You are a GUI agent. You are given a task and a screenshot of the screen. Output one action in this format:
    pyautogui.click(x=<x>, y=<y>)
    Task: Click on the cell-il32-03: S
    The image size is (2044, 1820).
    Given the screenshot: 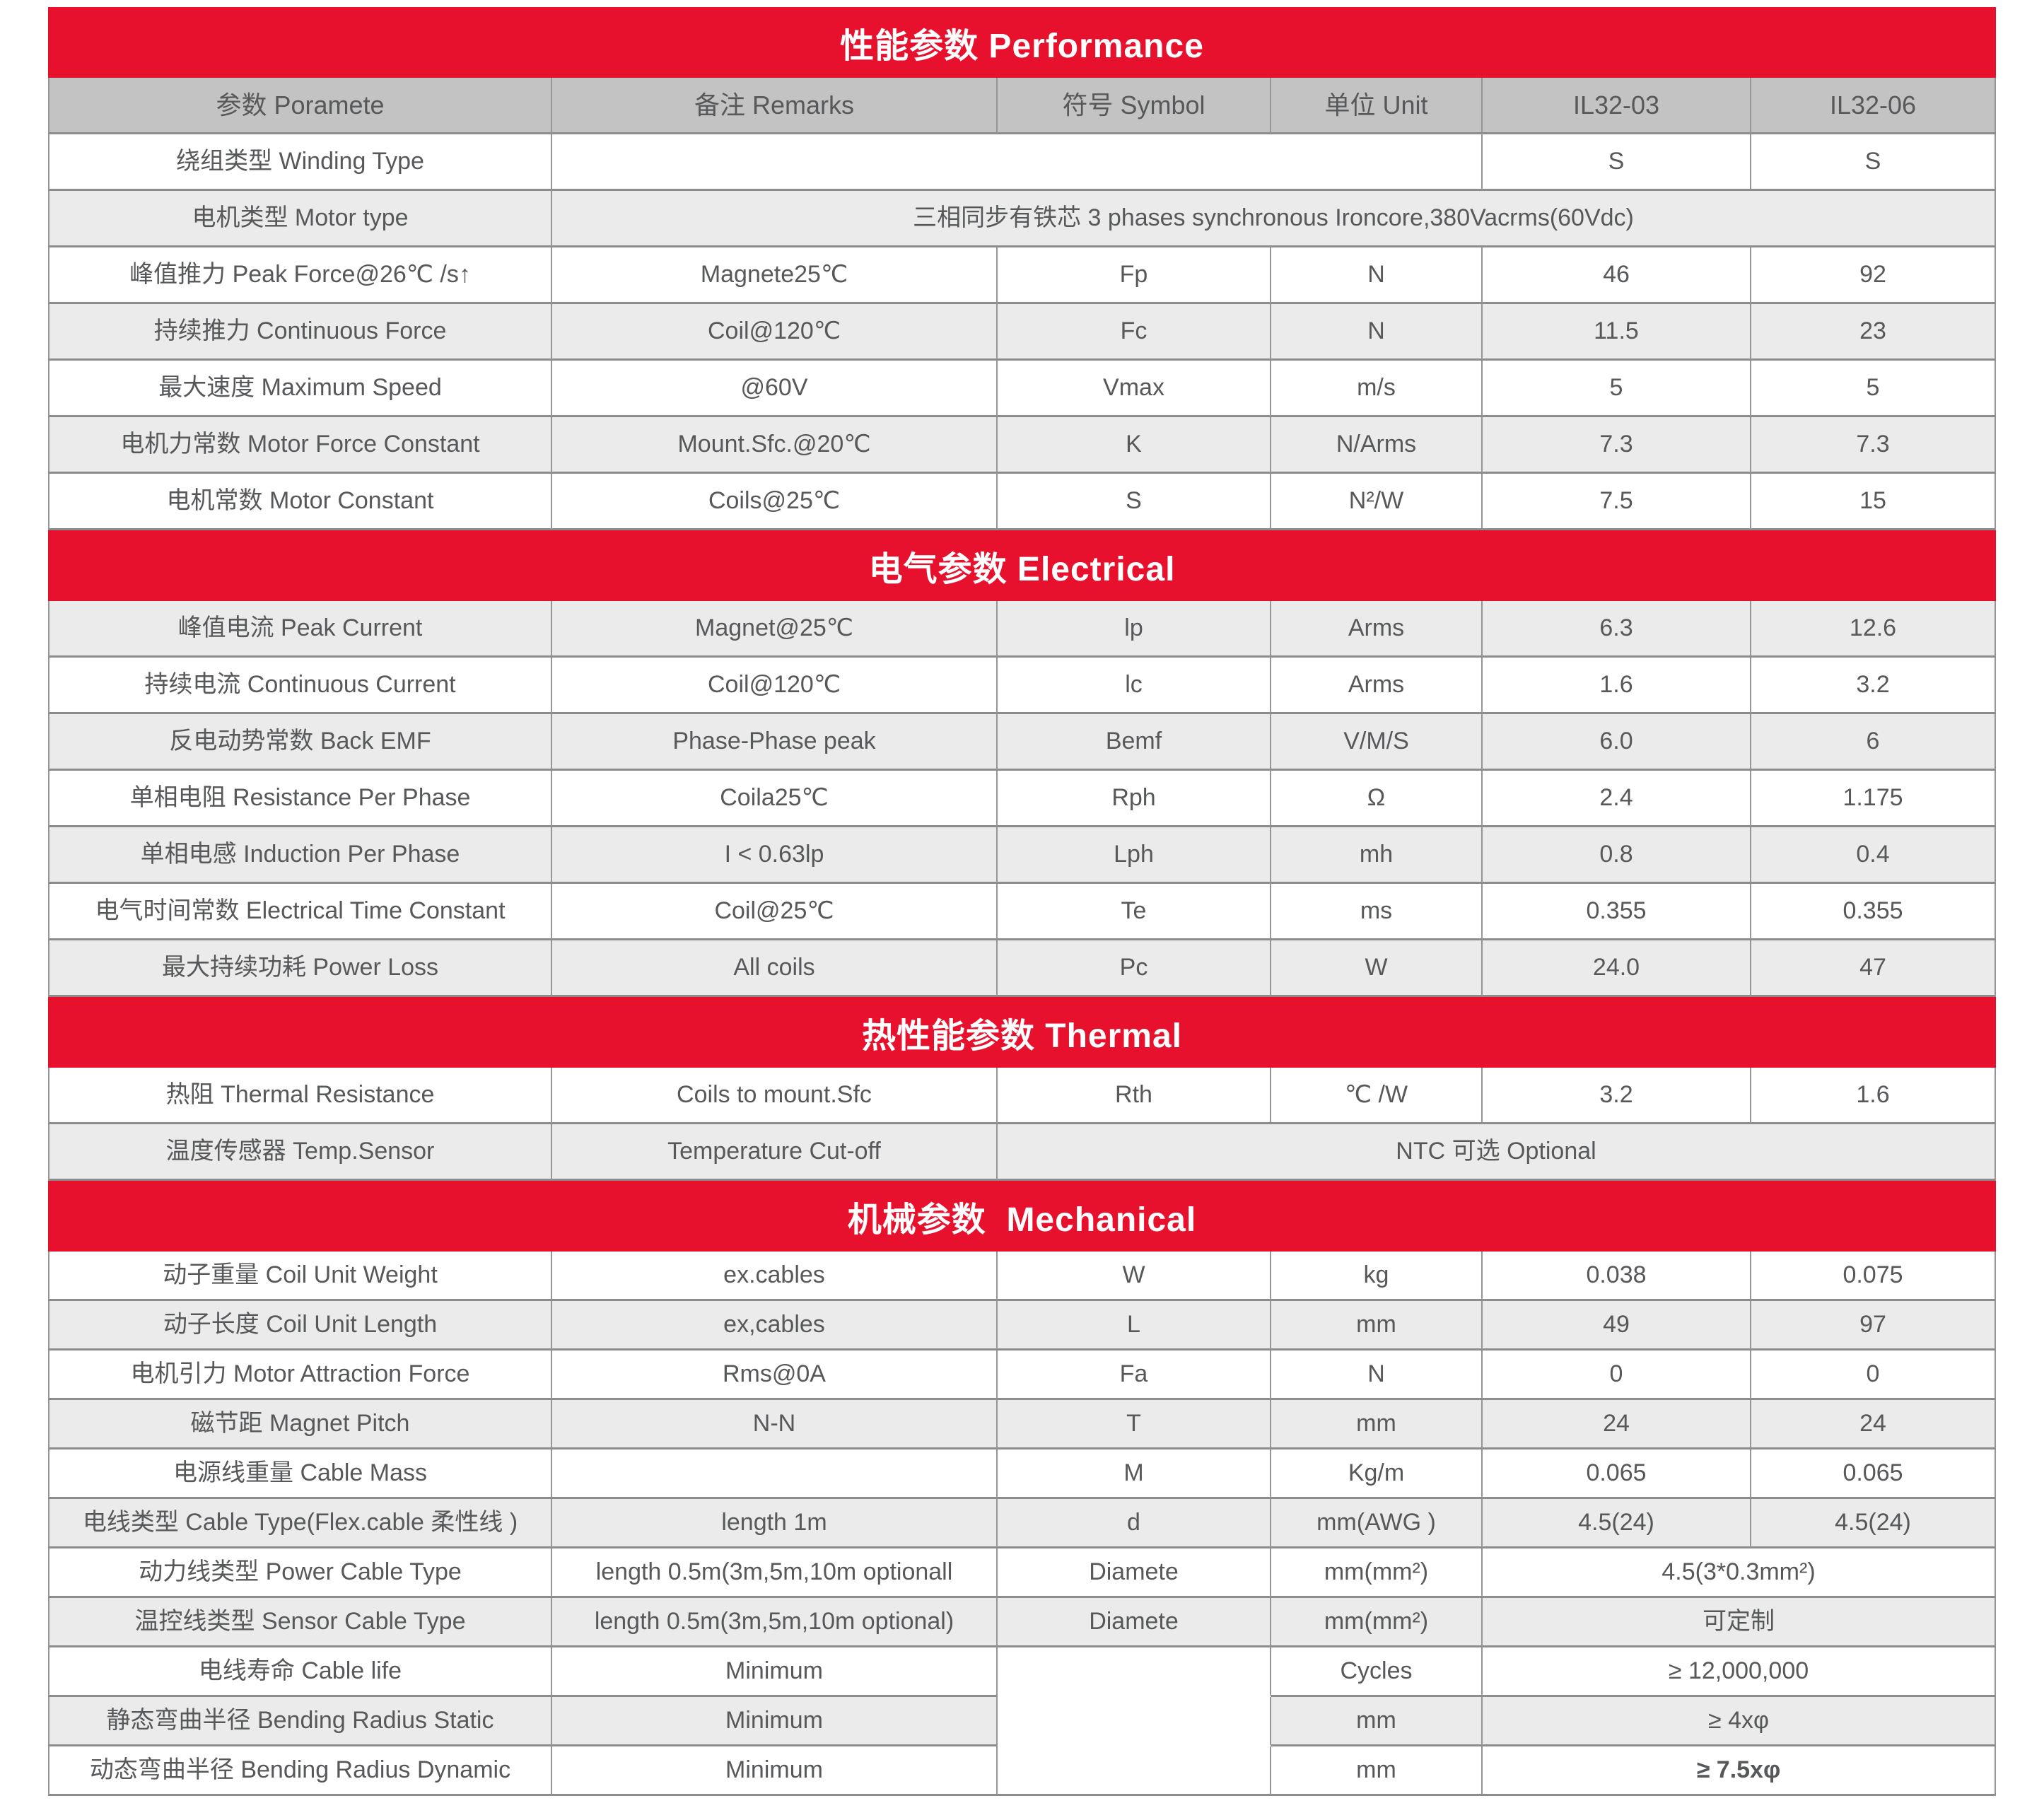 What is the action you would take?
    pyautogui.click(x=1617, y=162)
    